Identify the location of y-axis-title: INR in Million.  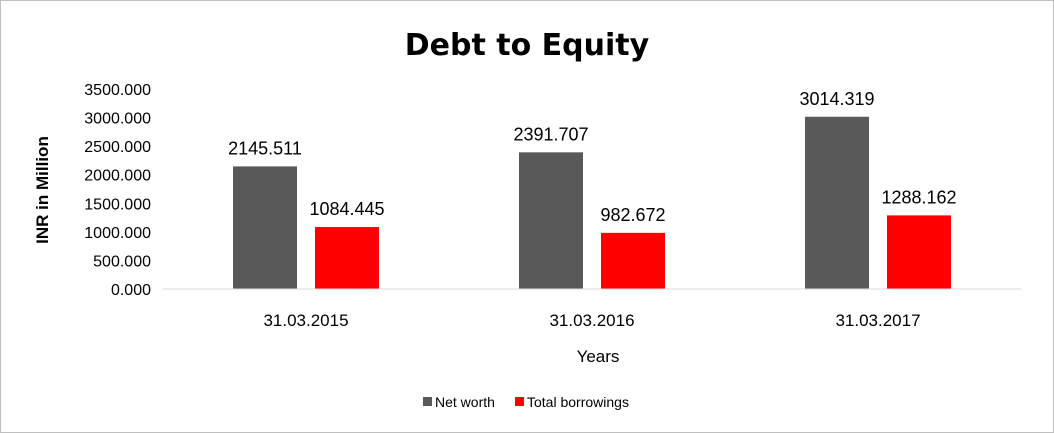
(42, 190).